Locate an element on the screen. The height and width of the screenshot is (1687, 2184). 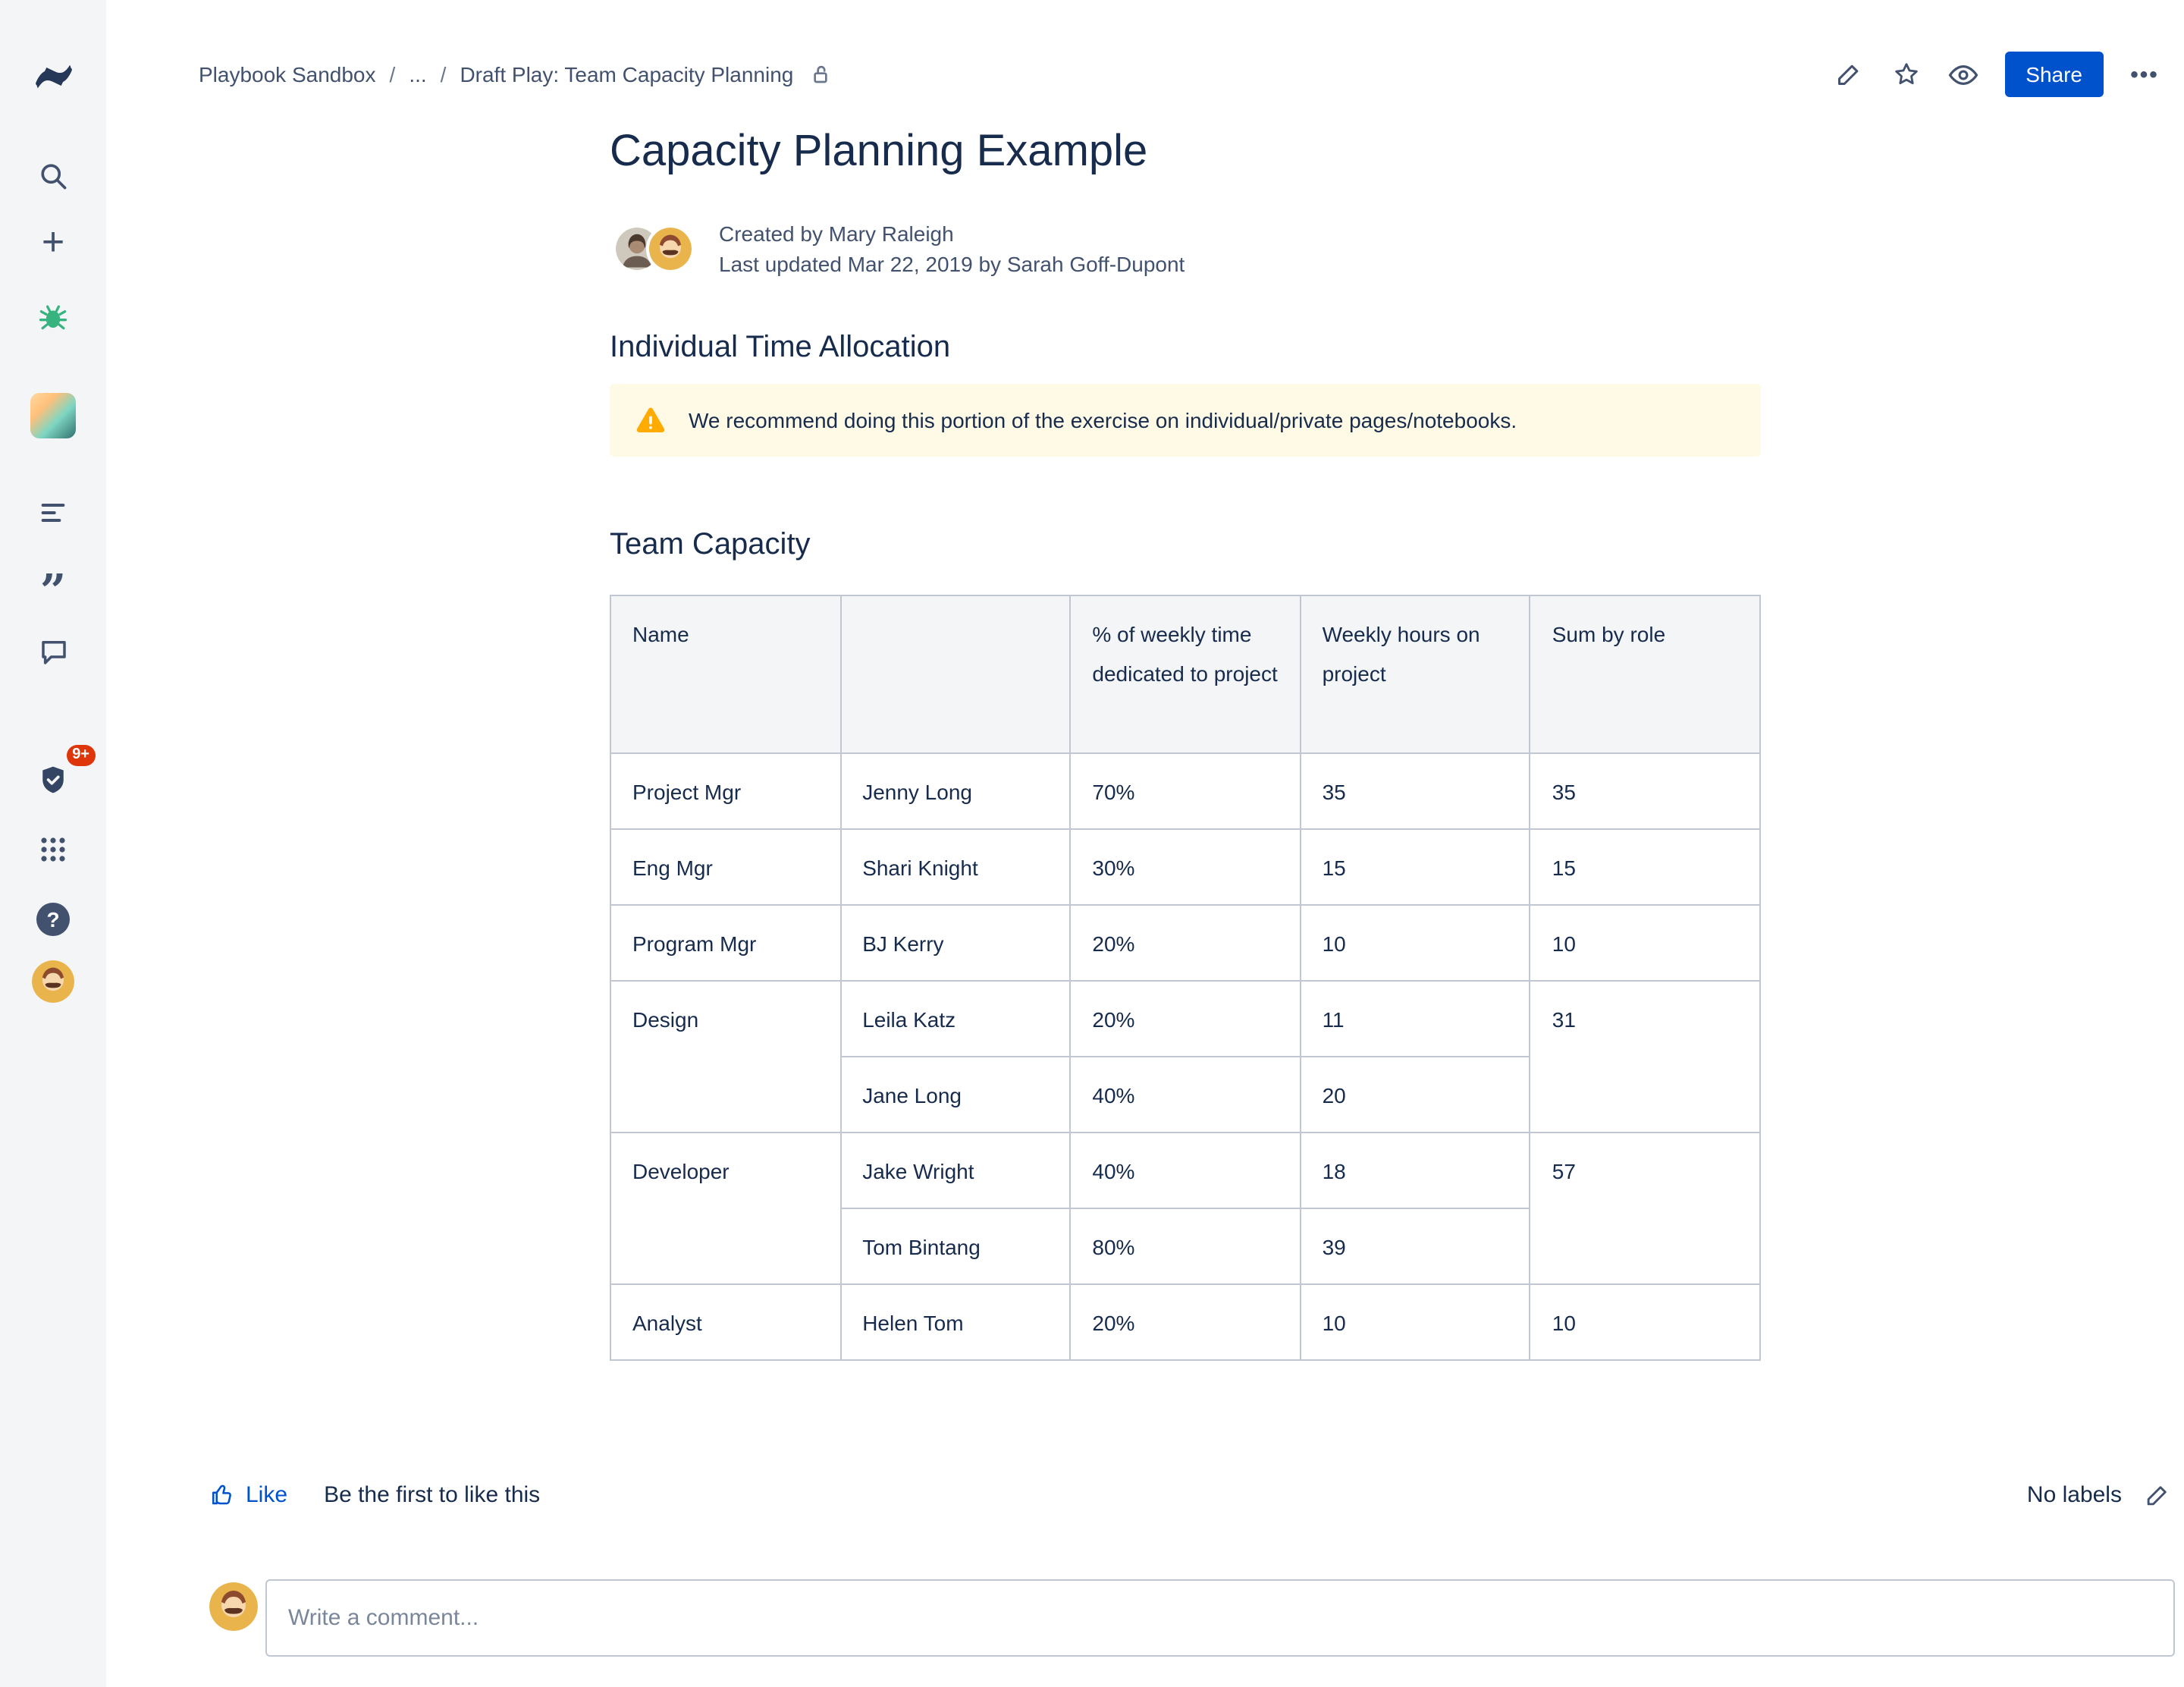
like-button: Like is located at coordinates (248, 1494).